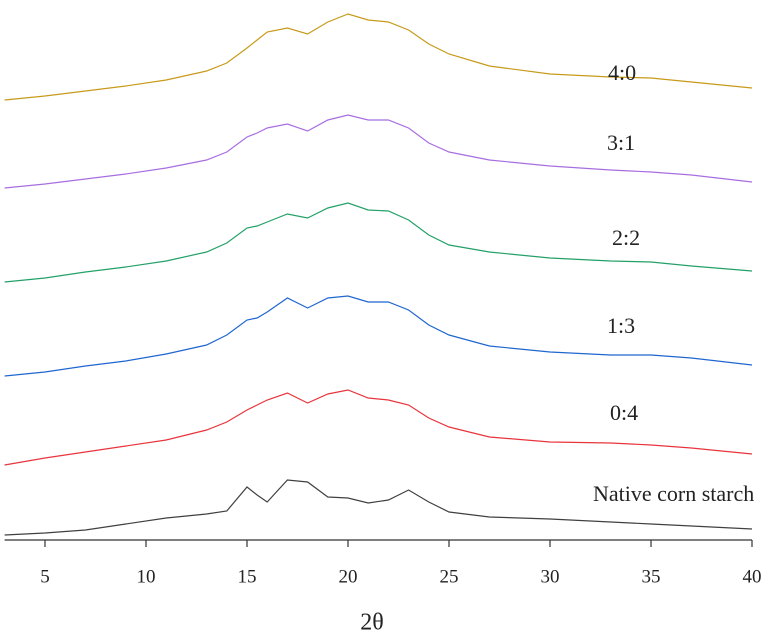 This screenshot has height=640, width=772. What do you see at coordinates (752, 576) in the screenshot?
I see `x-tick-label: 40` at bounding box center [752, 576].